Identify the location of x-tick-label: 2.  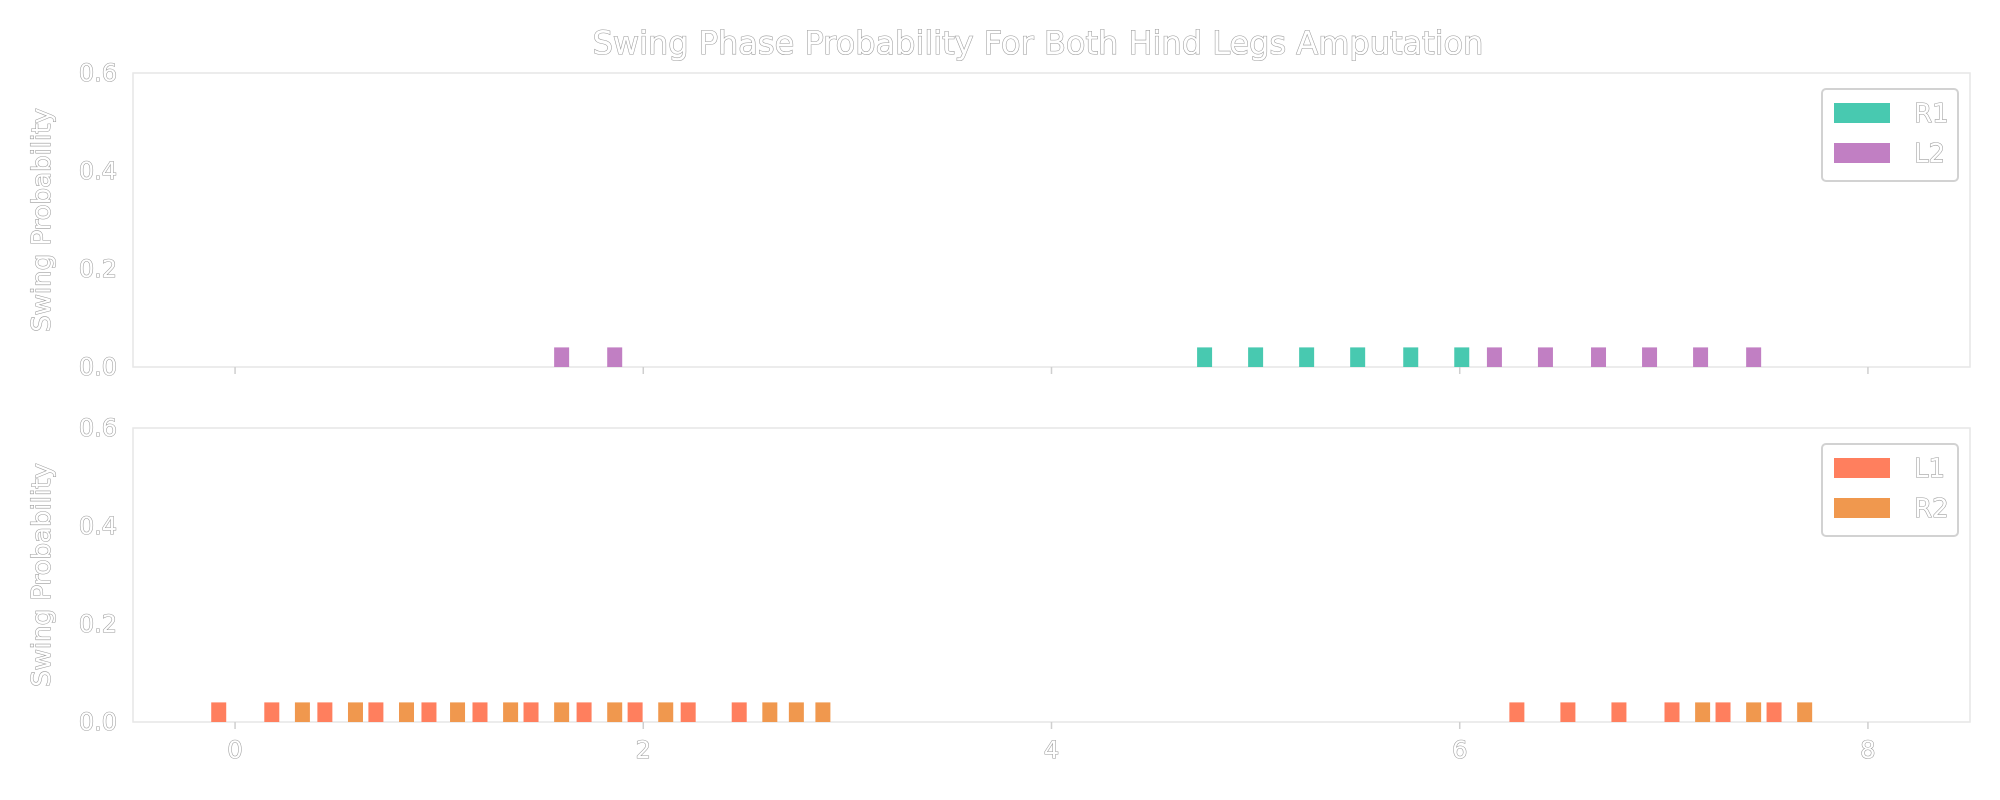
(643, 750).